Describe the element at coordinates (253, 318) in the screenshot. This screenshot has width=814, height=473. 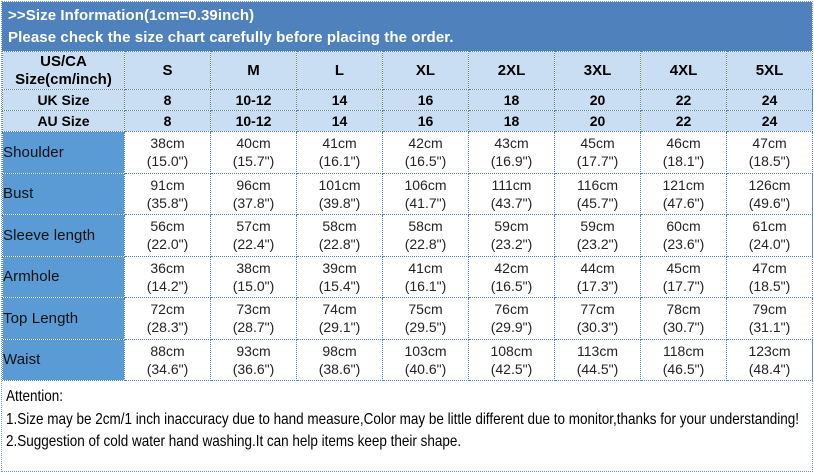
I see `measurement-cell: 73cm (28.7")` at that location.